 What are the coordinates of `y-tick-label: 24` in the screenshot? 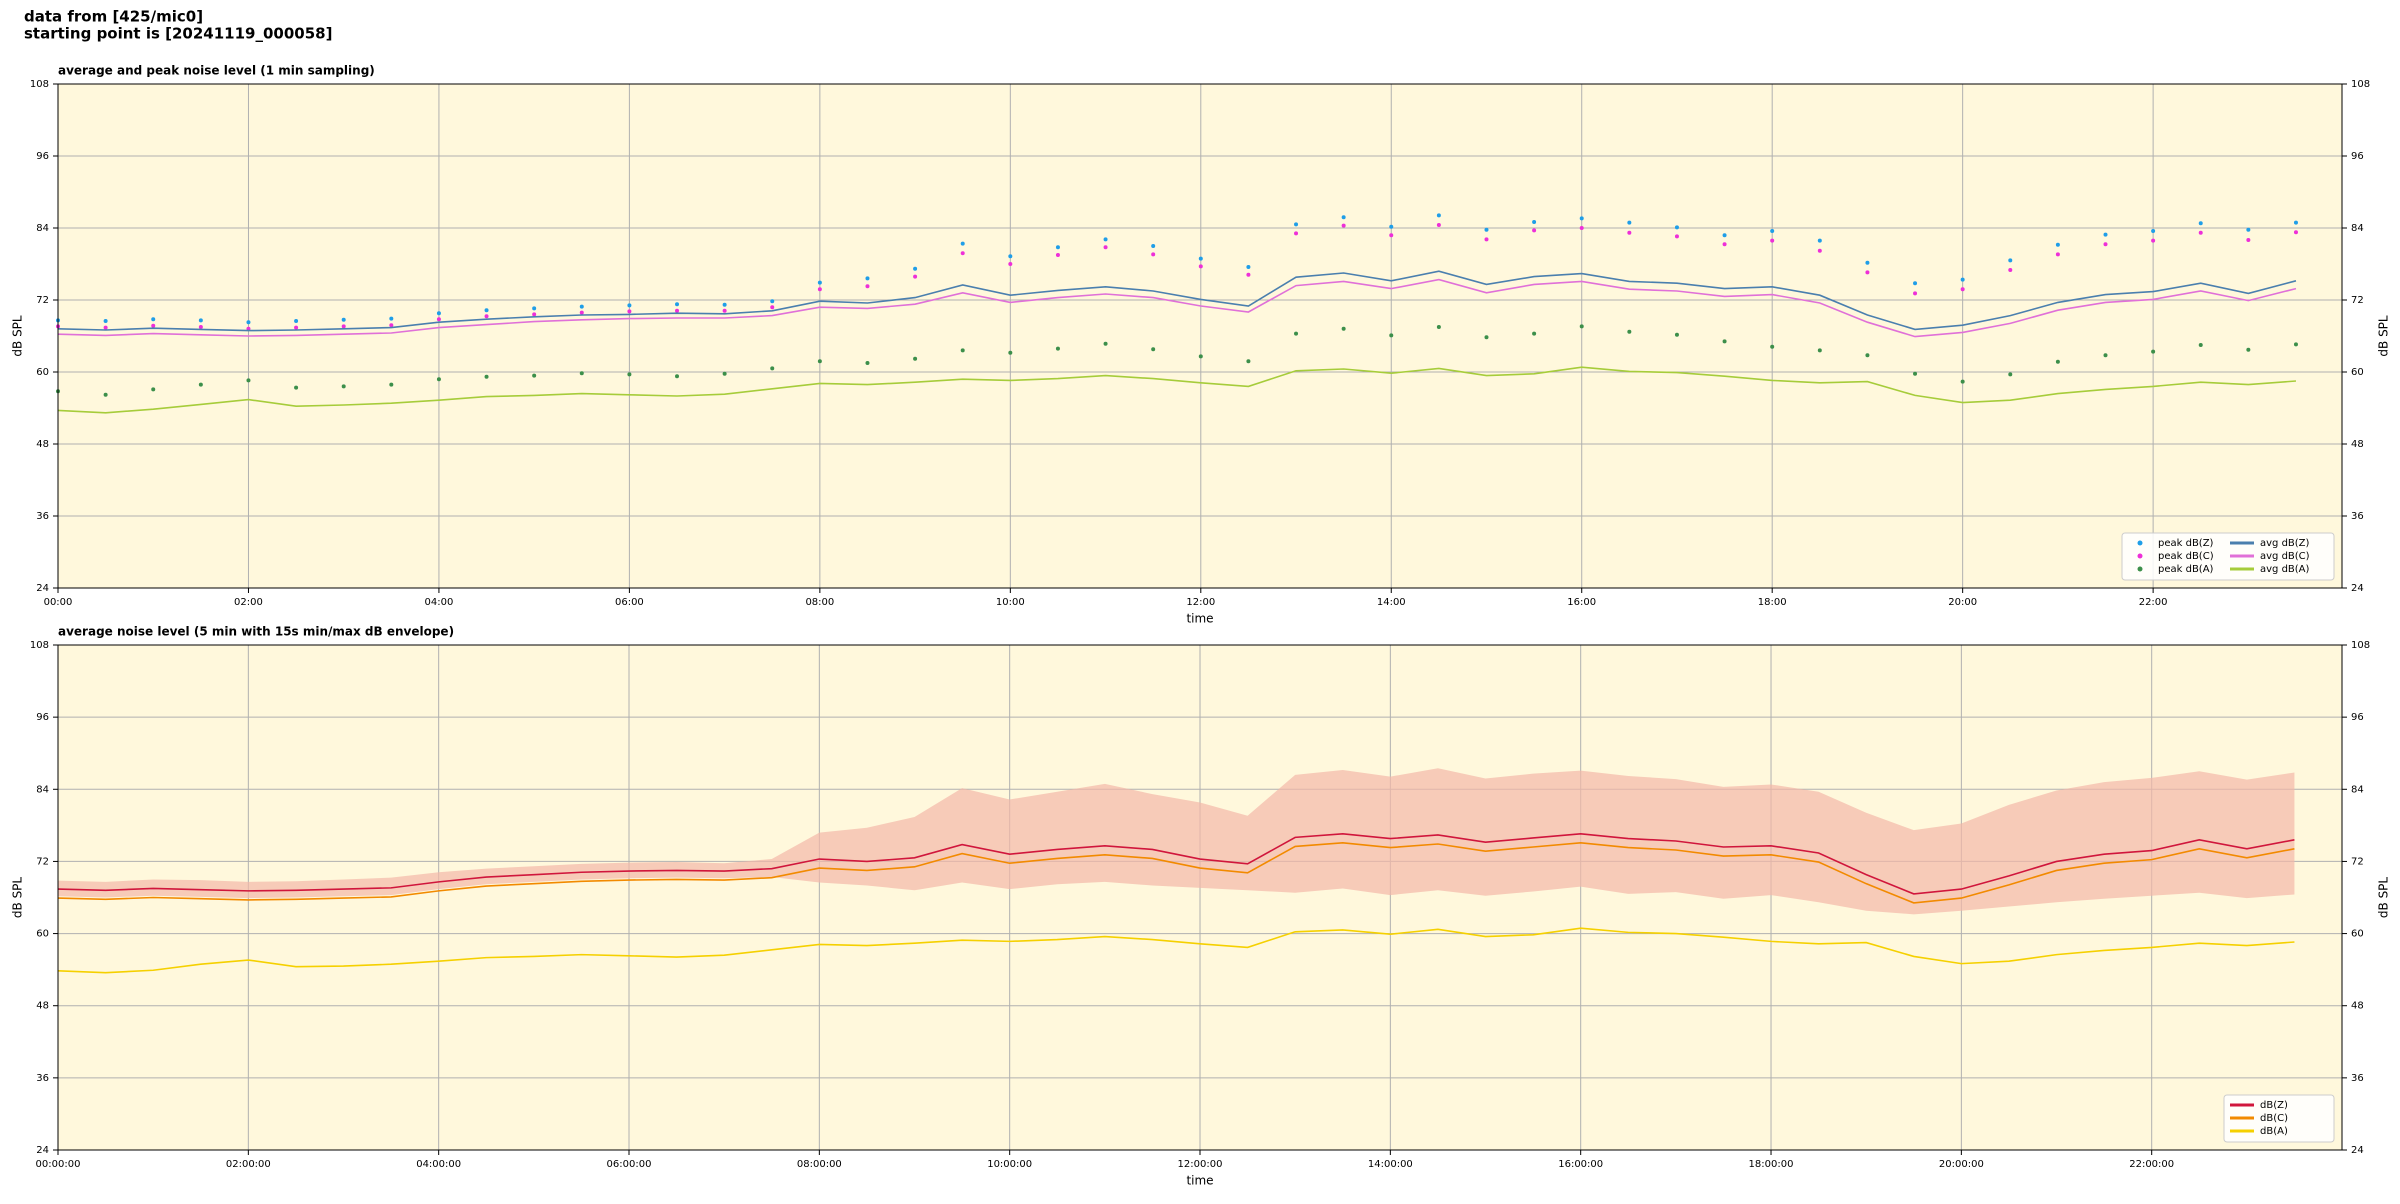 It's located at (42, 1150).